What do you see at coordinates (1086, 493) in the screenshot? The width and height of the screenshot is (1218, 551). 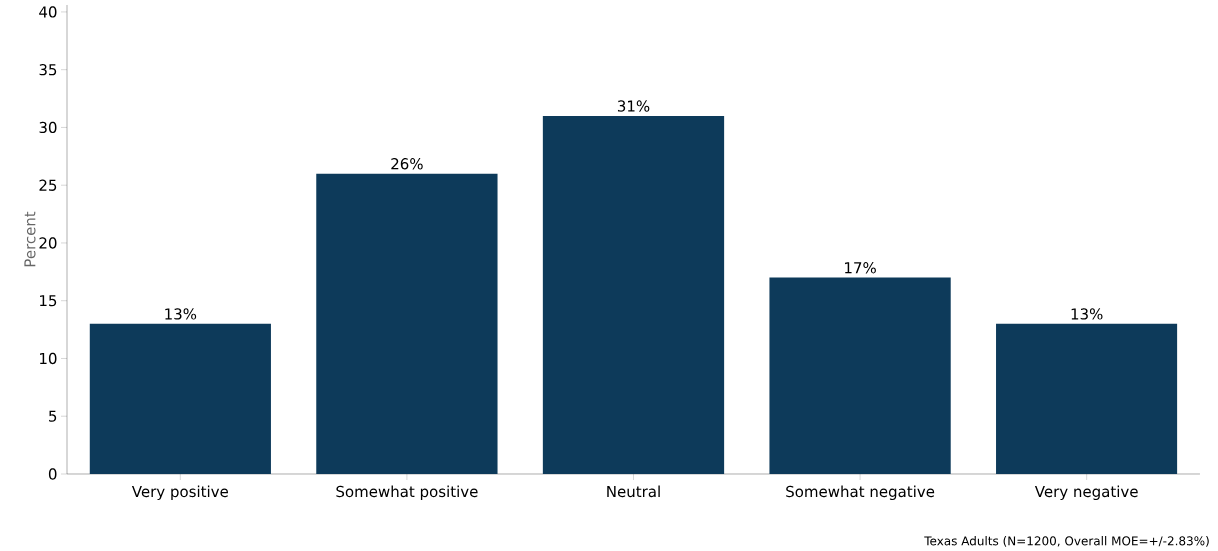 I see `x-tick-label: Very negative` at bounding box center [1086, 493].